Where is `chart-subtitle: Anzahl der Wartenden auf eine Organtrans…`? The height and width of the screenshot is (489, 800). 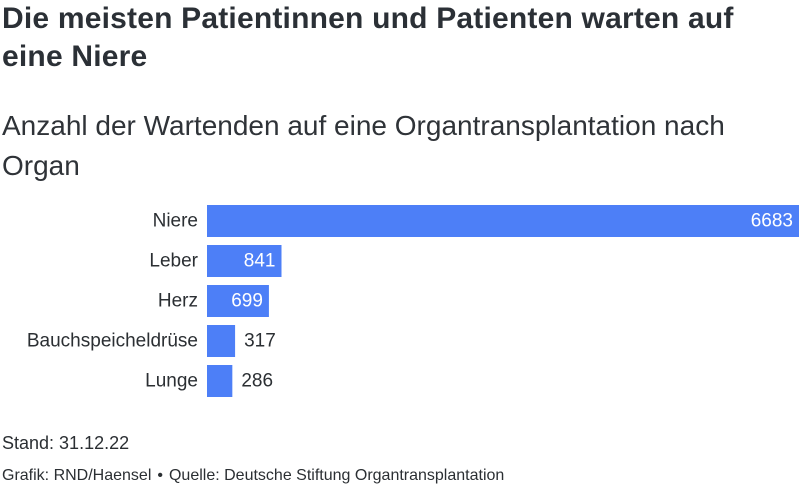 chart-subtitle: Anzahl der Wartenden auf eine Organtrans… is located at coordinates (363, 145).